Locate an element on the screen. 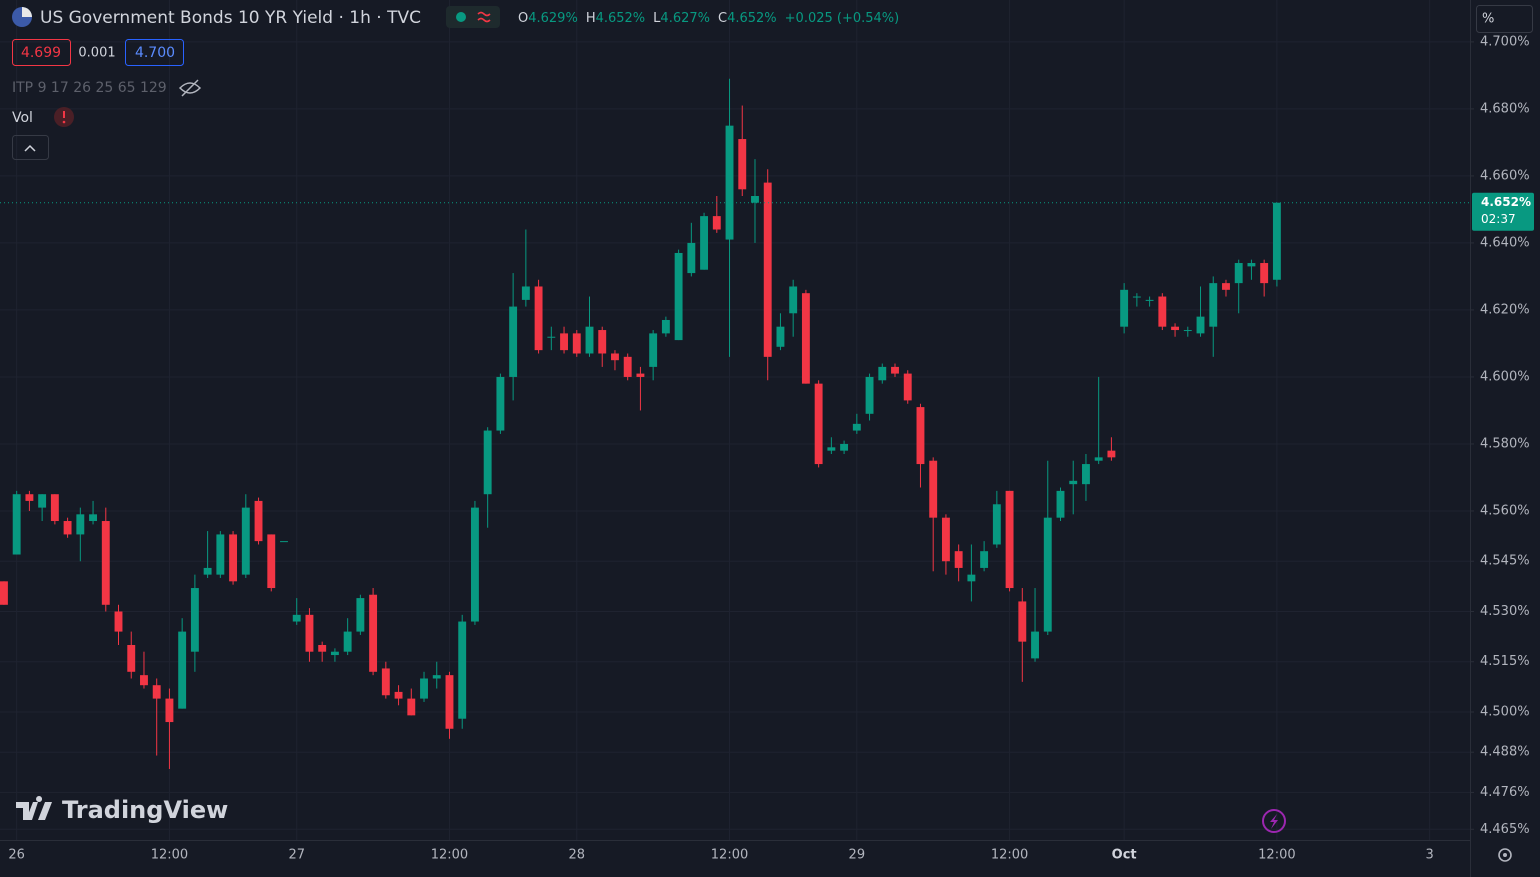  legend-value: 4.652% is located at coordinates (752, 18).